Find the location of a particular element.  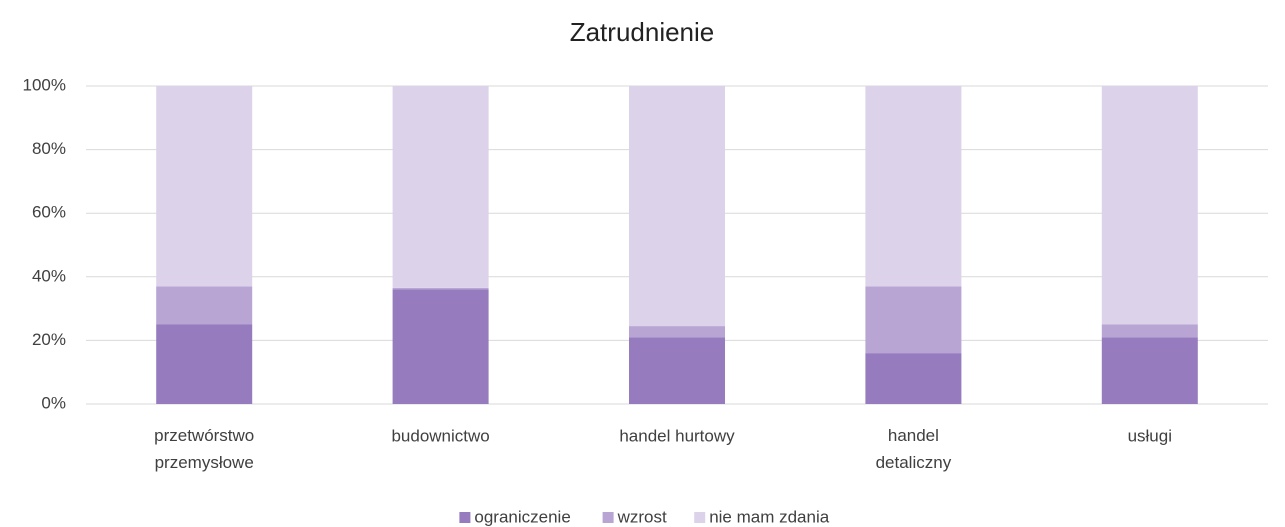

legend-label: wzrost is located at coordinates (642, 516).